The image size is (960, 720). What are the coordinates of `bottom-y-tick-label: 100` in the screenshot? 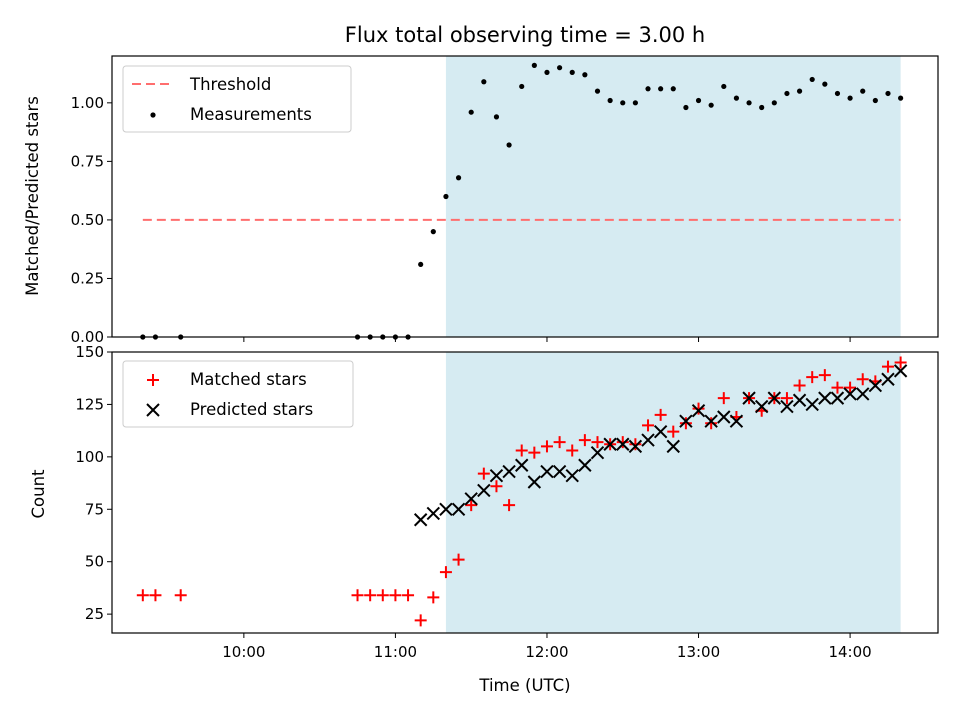 It's located at (89, 457).